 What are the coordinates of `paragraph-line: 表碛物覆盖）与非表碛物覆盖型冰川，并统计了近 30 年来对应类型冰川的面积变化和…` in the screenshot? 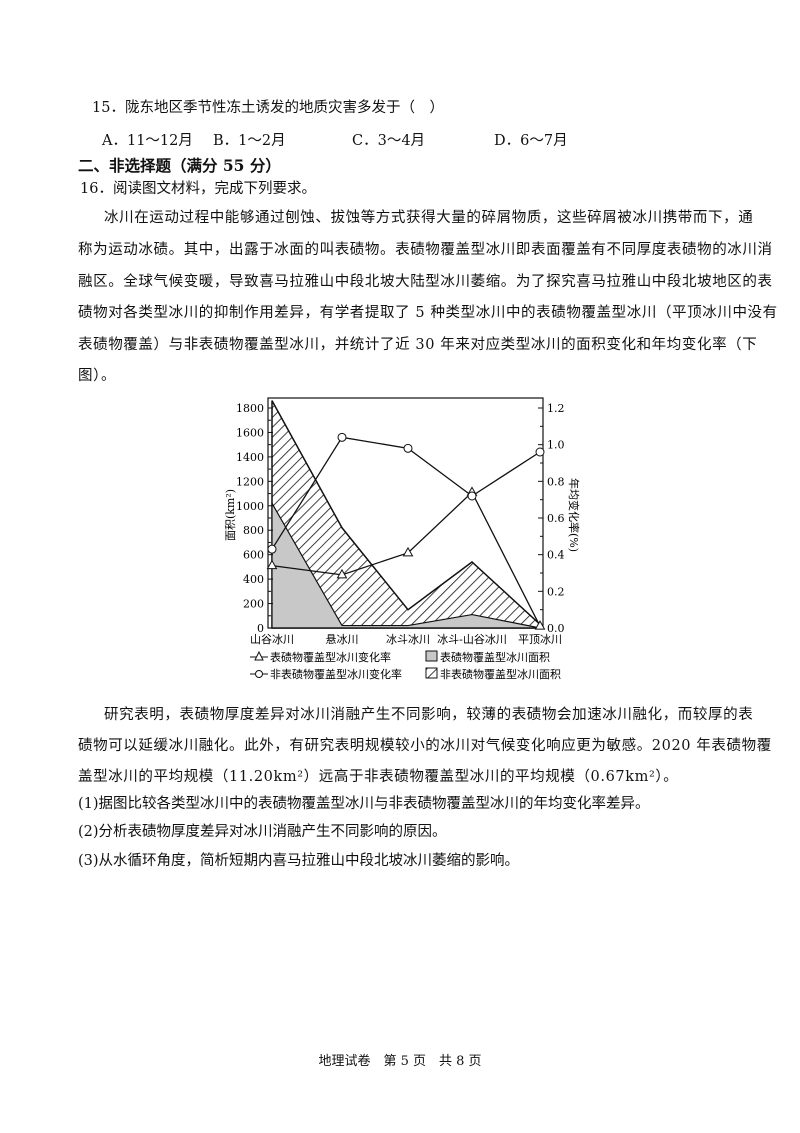 It's located at (418, 345).